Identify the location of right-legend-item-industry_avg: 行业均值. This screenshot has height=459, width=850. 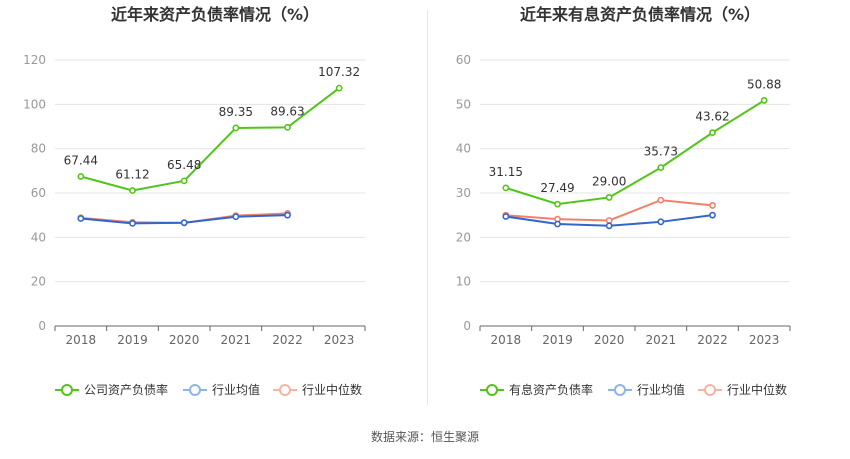
(646, 389).